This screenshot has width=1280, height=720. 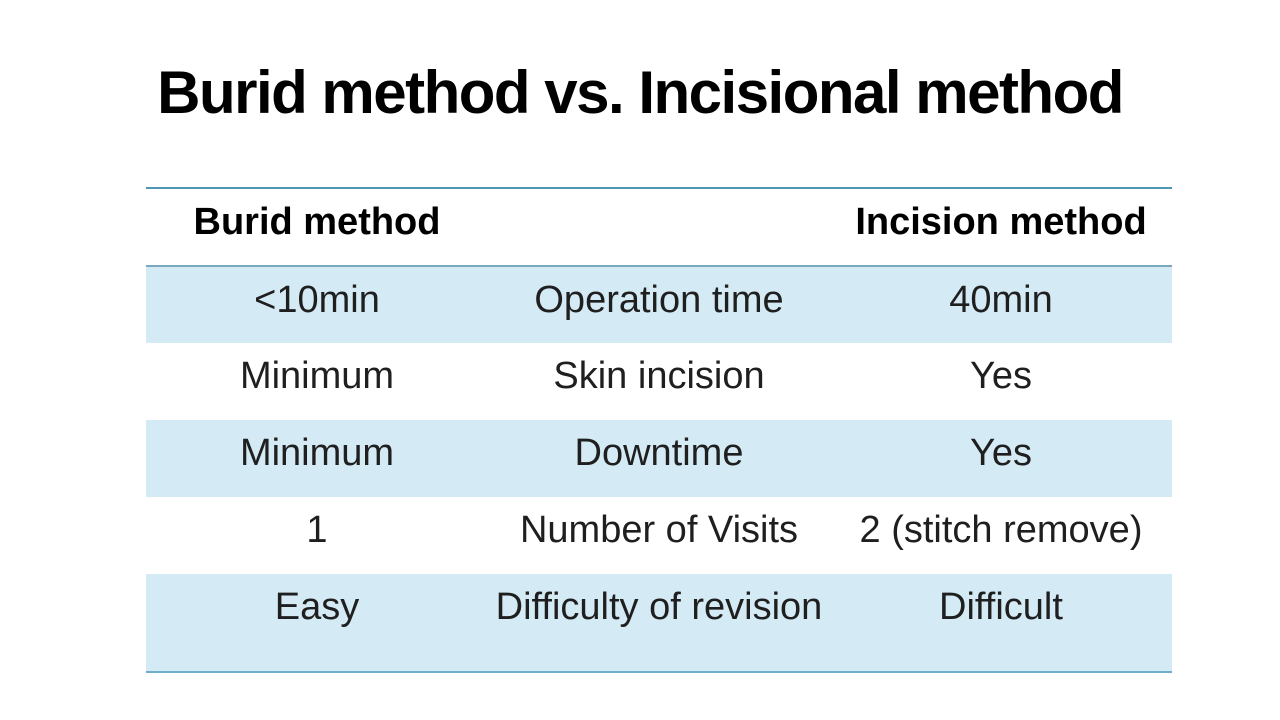 I want to click on cell-attribute-downtime: Downtime, so click(x=659, y=453).